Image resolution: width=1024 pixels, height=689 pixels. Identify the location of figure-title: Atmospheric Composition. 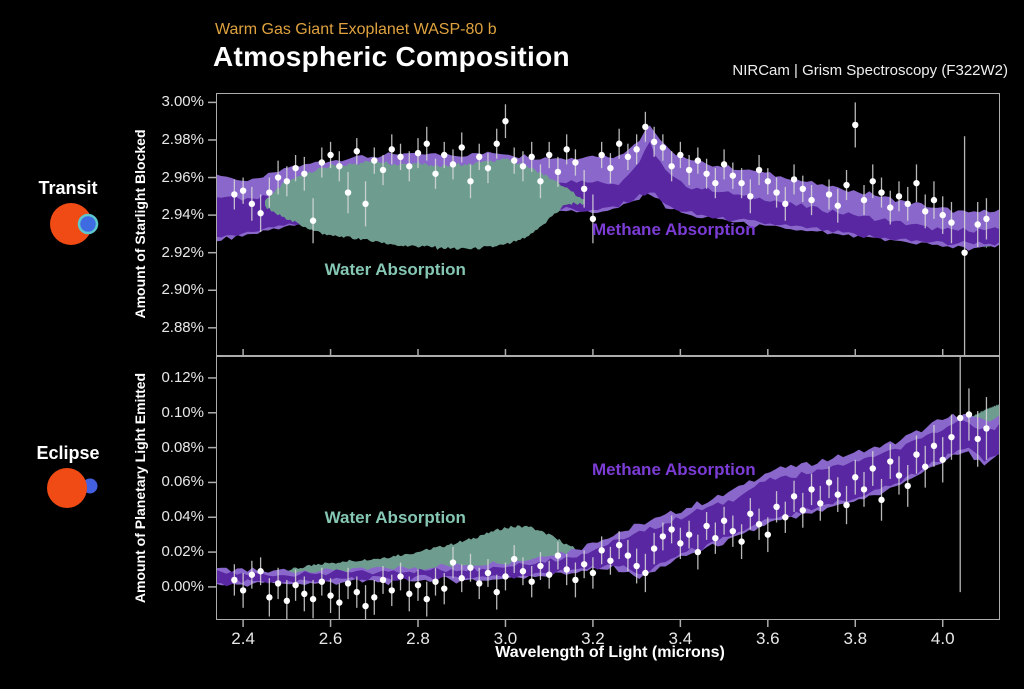
(391, 56).